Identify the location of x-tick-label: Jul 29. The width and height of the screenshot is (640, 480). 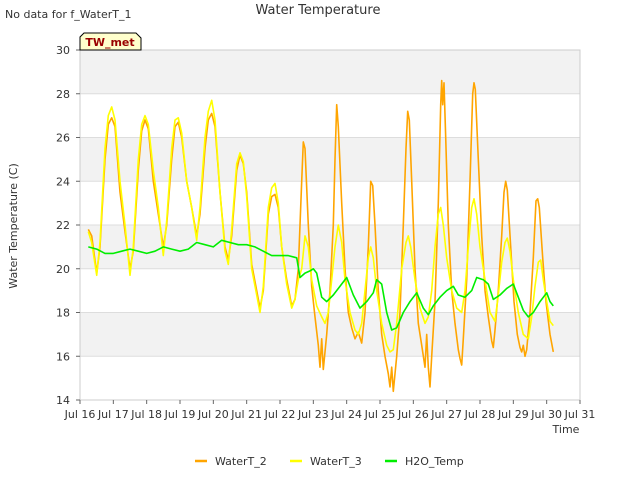
(513, 414).